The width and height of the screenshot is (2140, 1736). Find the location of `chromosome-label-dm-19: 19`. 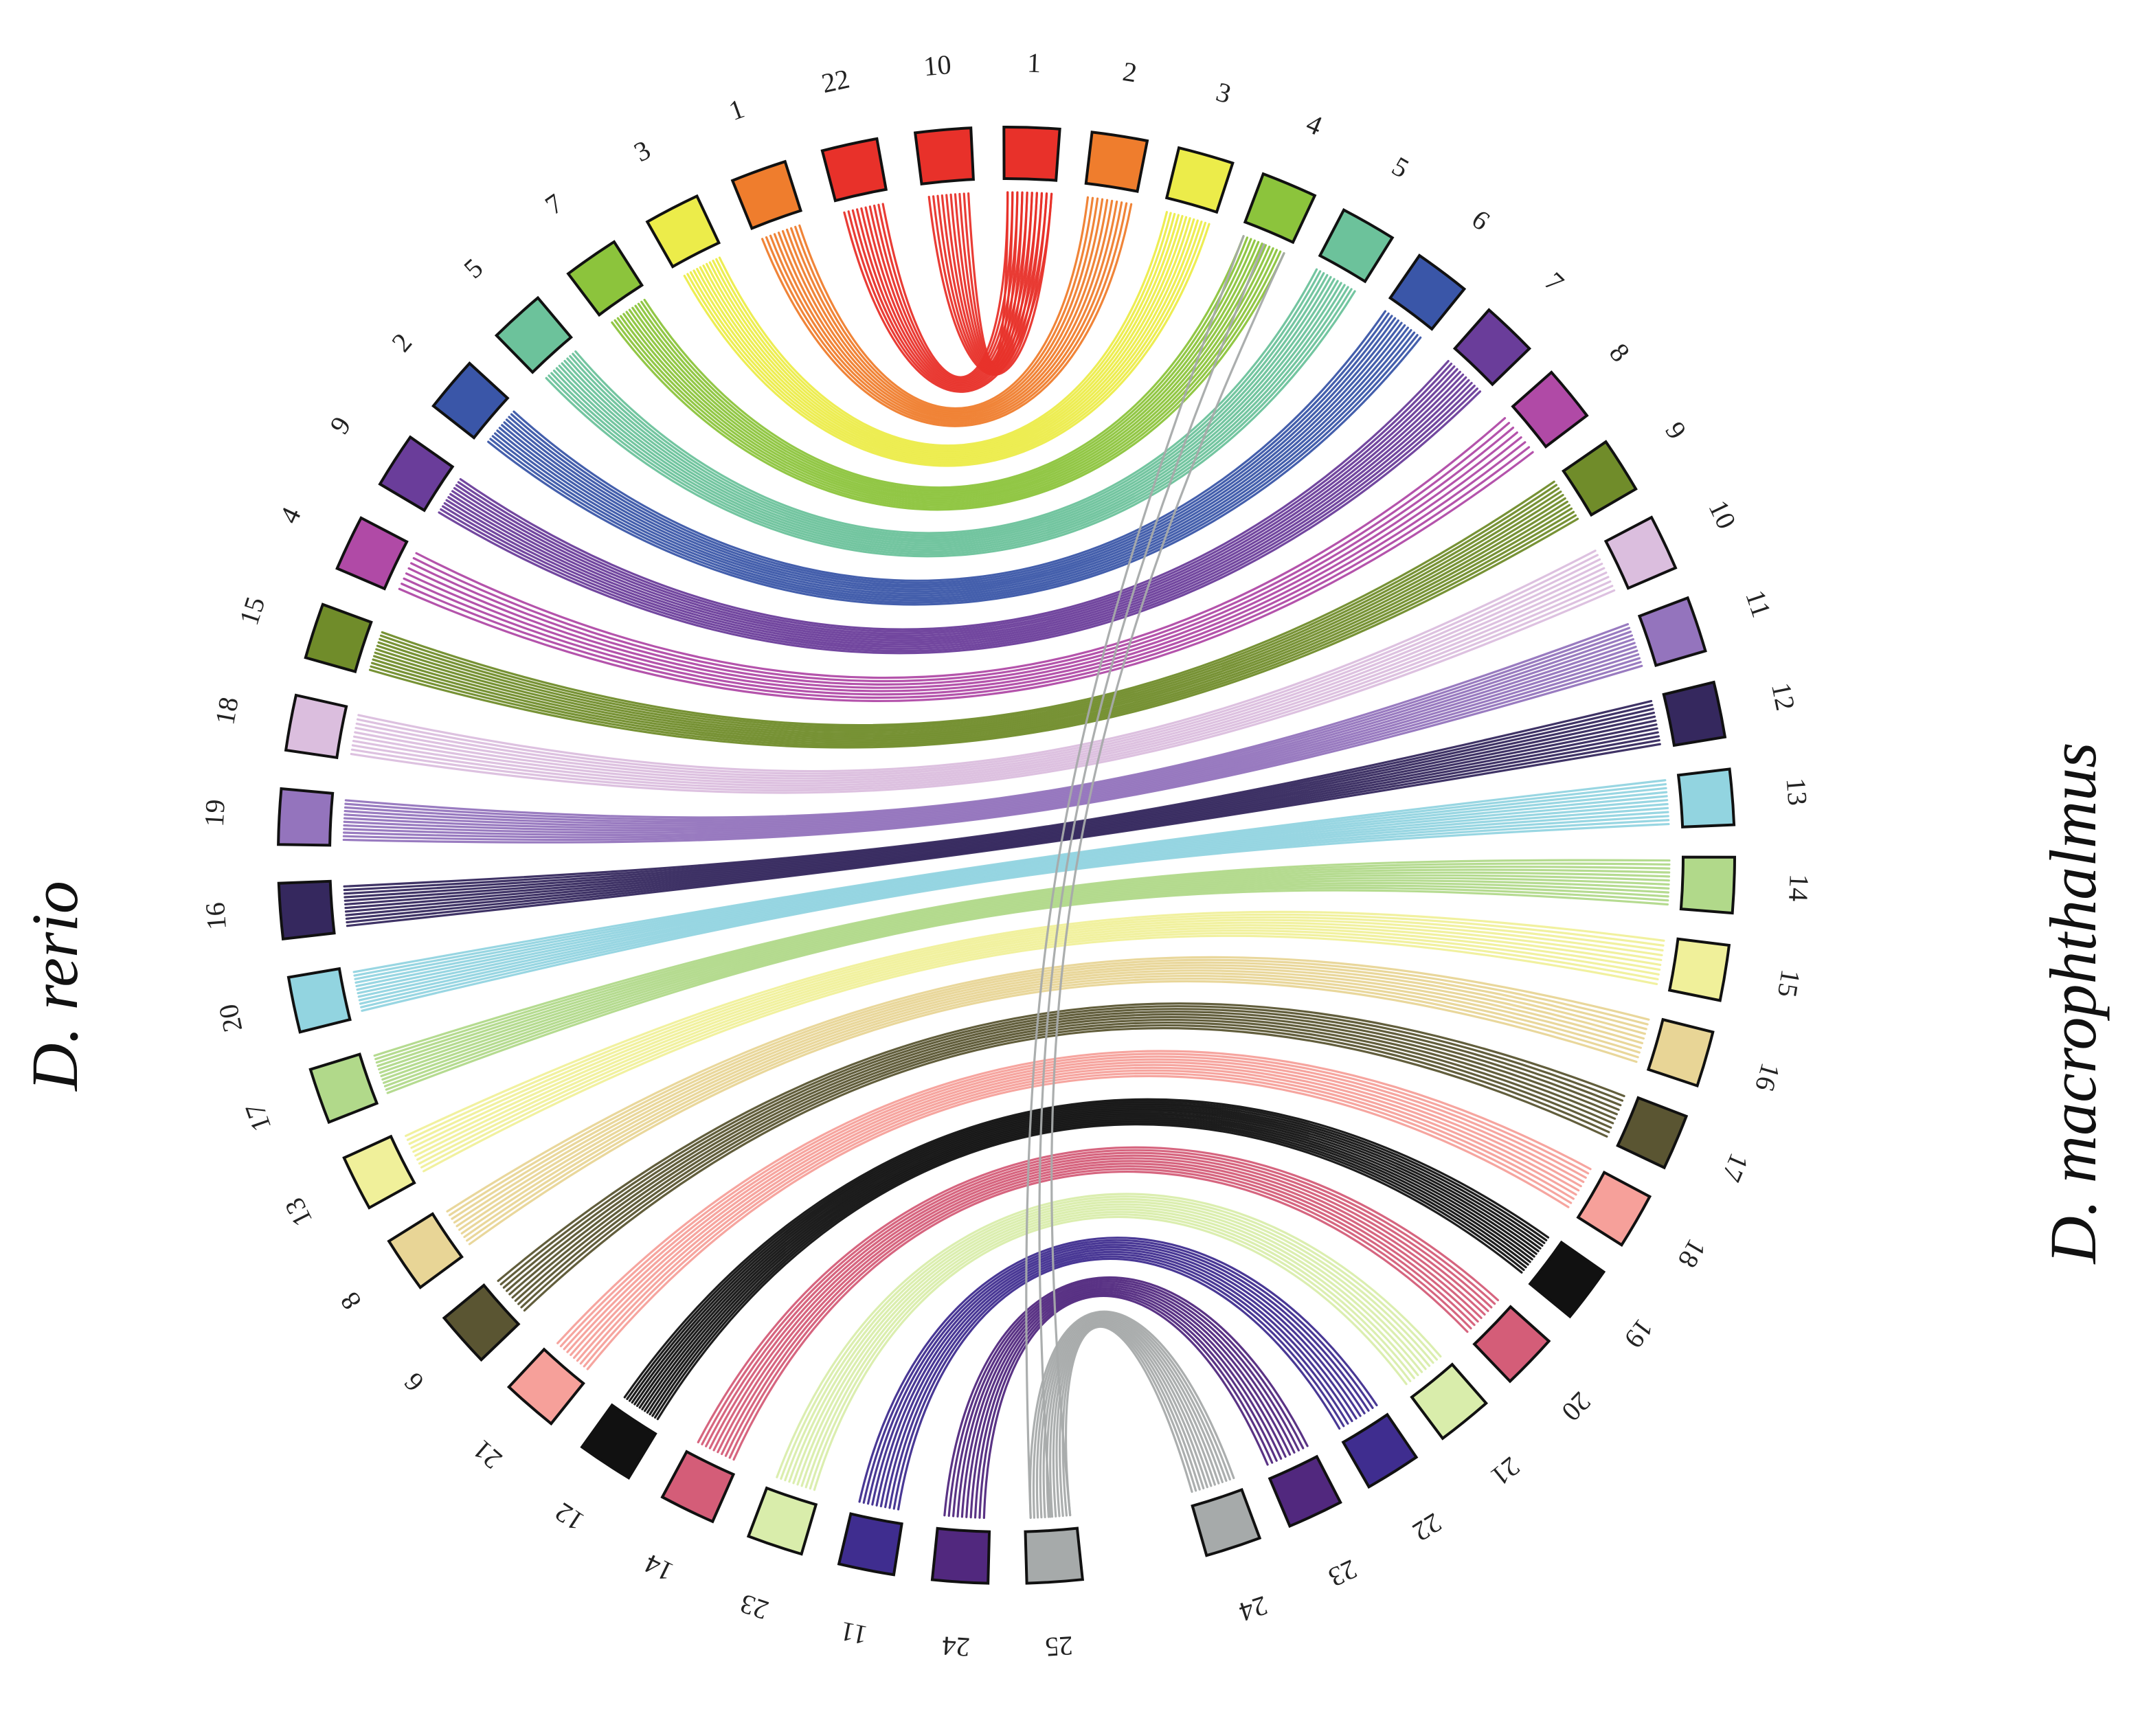

chromosome-label-dm-19: 19 is located at coordinates (1639, 1334).